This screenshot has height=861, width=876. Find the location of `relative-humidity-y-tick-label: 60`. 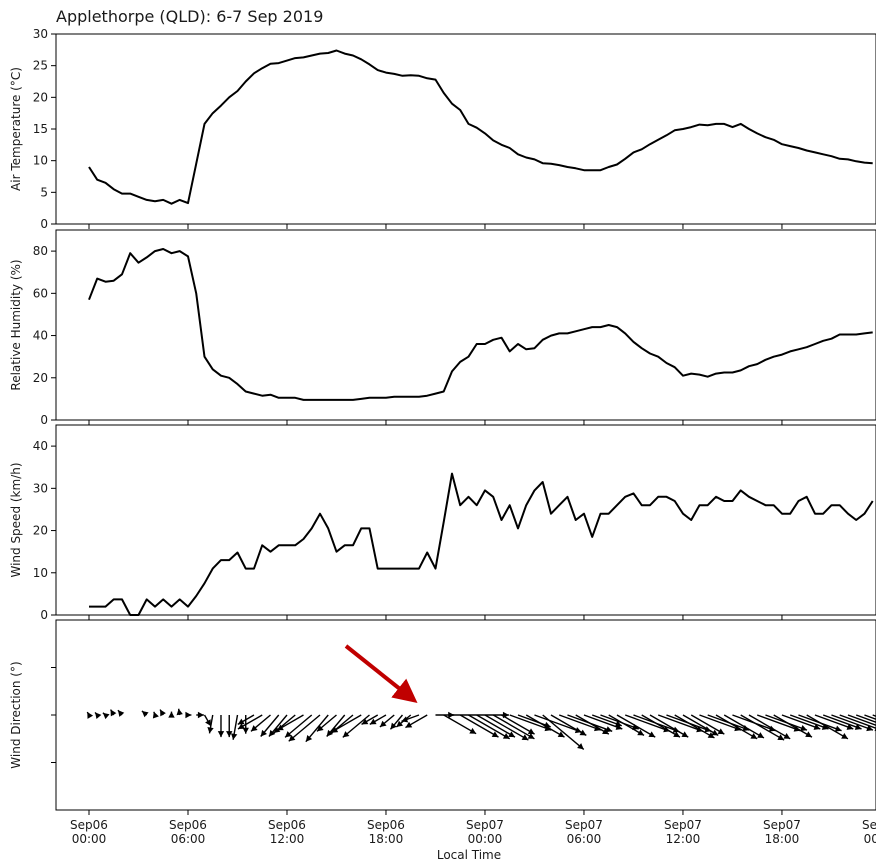

relative-humidity-y-tick-label: 60 is located at coordinates (40, 293).